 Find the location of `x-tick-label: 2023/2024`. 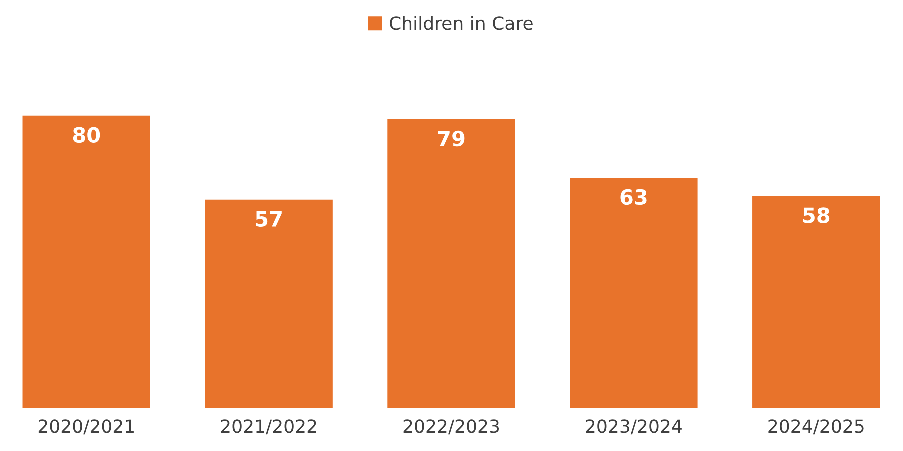

x-tick-label: 2023/2024 is located at coordinates (634, 427).